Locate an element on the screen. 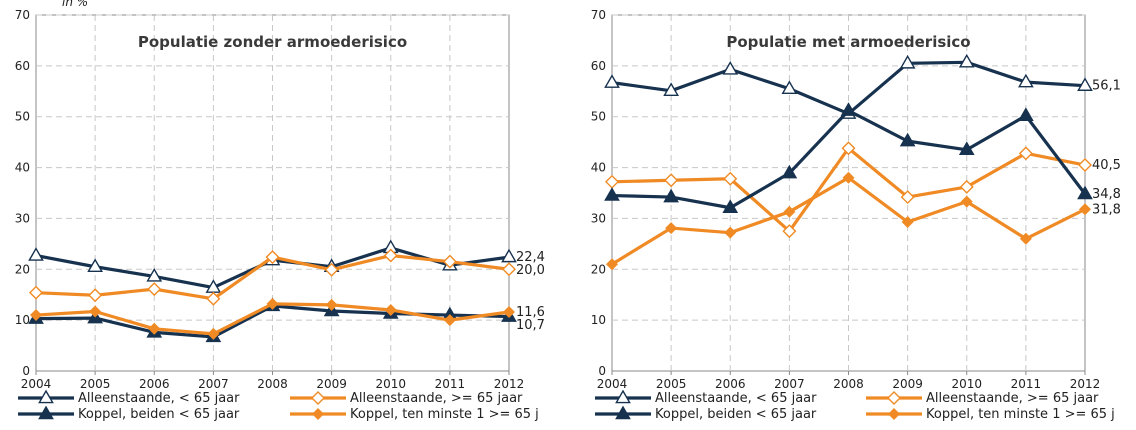 The image size is (1136, 430). legend-item-2: Alleenstaande, >= 65 jaar is located at coordinates (406, 398).